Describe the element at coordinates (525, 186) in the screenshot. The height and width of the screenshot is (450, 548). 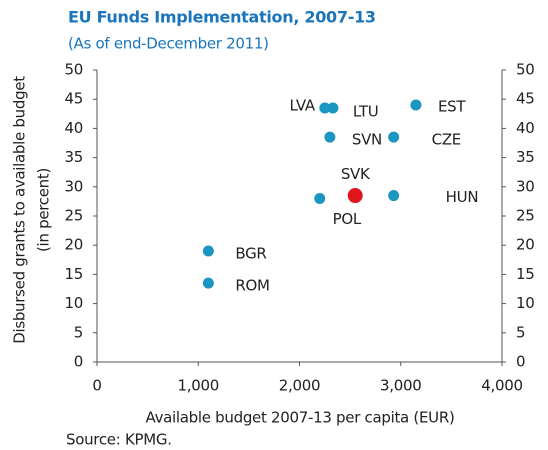
I see `y-tick-label-right: 30` at that location.